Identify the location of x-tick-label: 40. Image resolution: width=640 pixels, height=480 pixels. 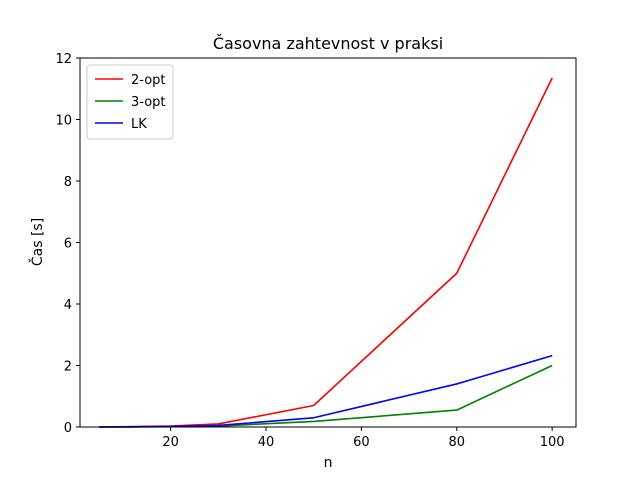
(266, 442).